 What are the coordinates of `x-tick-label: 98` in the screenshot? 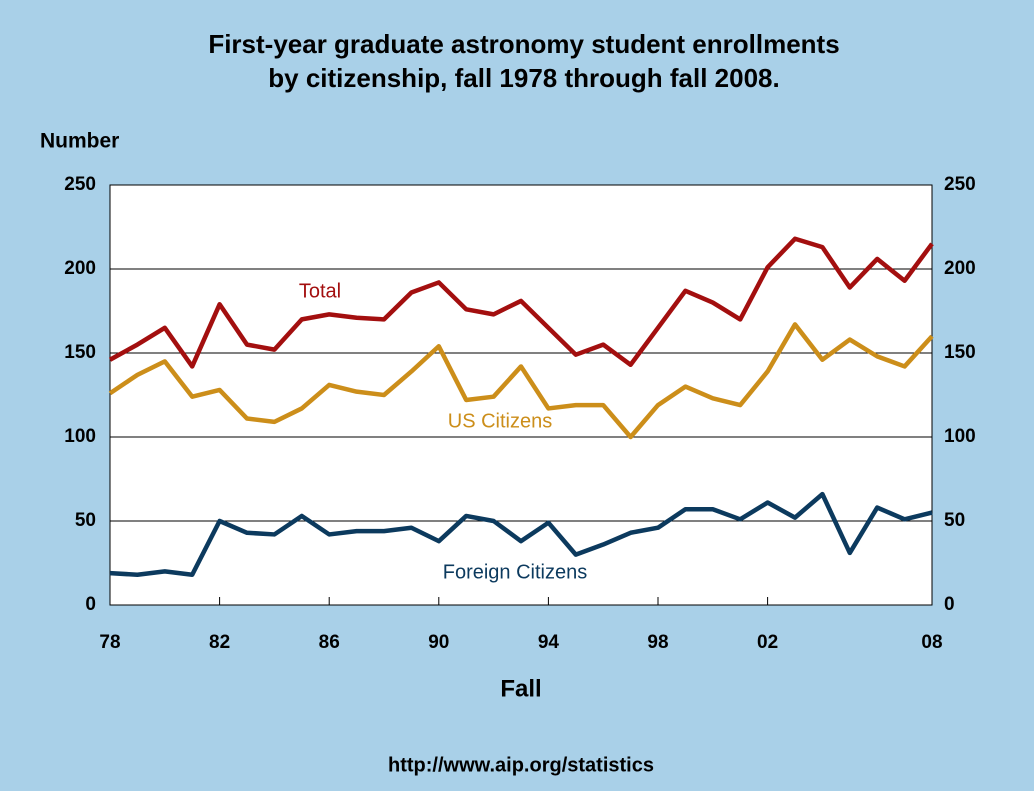 It's located at (657, 642).